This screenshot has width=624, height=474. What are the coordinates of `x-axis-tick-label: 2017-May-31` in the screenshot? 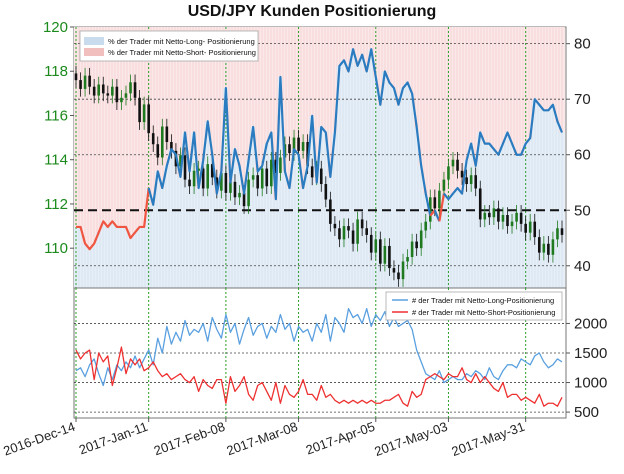 It's located at (488, 439).